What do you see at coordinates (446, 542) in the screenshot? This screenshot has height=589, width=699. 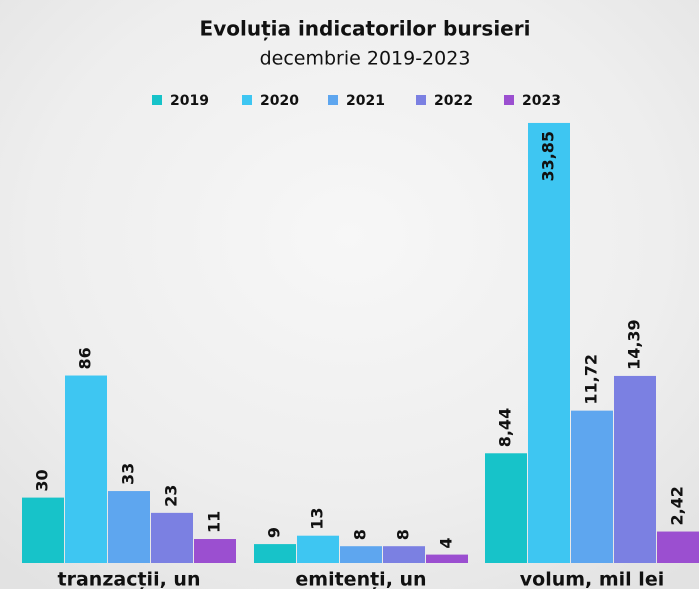 I see `value-label: 4` at bounding box center [446, 542].